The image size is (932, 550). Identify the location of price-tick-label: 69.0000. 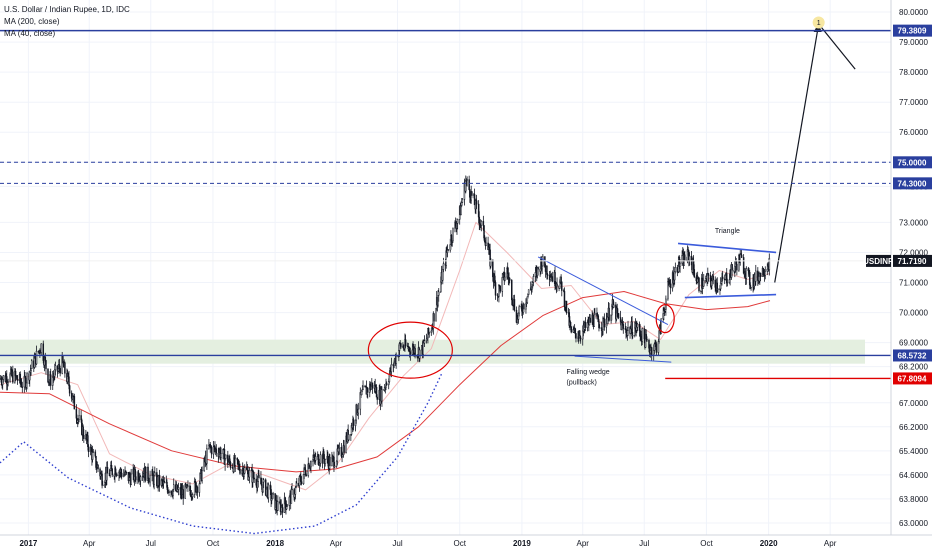
(913, 343).